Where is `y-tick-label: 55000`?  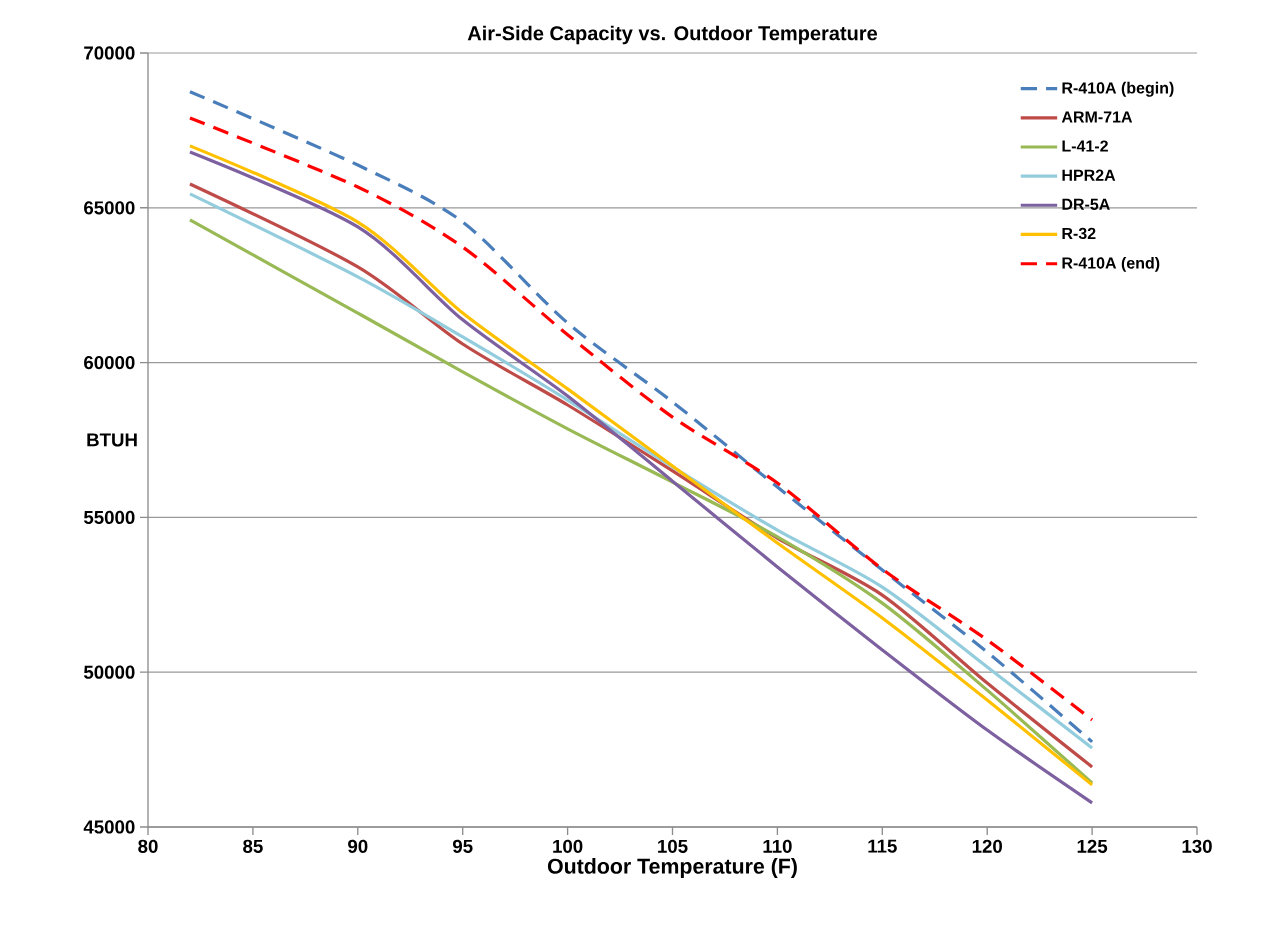
y-tick-label: 55000 is located at coordinates (109, 517).